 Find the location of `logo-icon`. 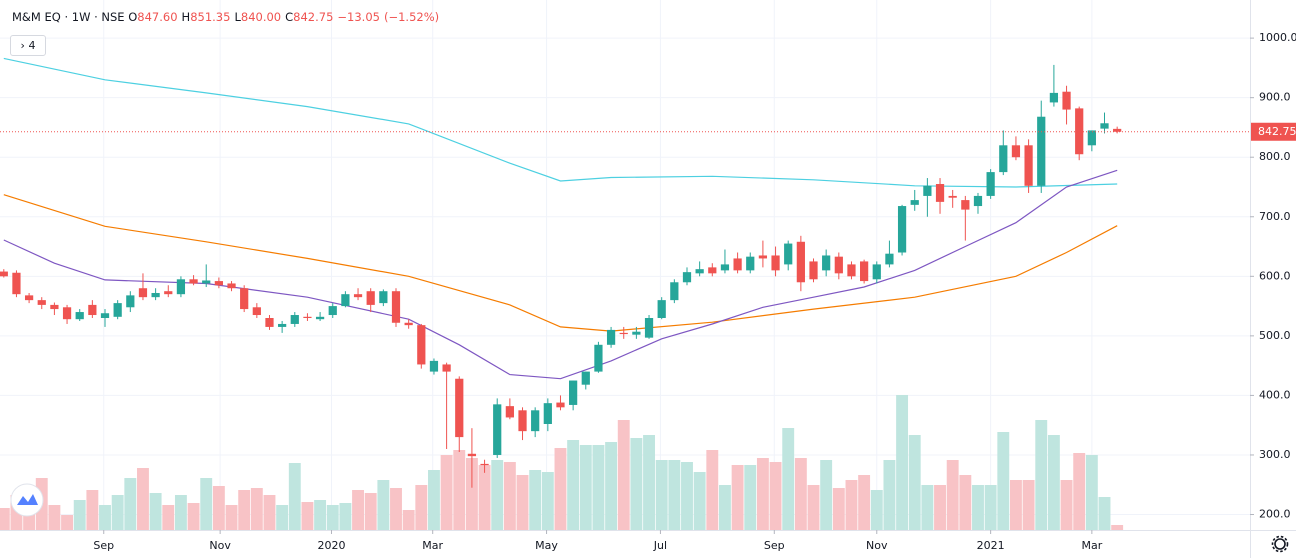

logo-icon is located at coordinates (27, 499).